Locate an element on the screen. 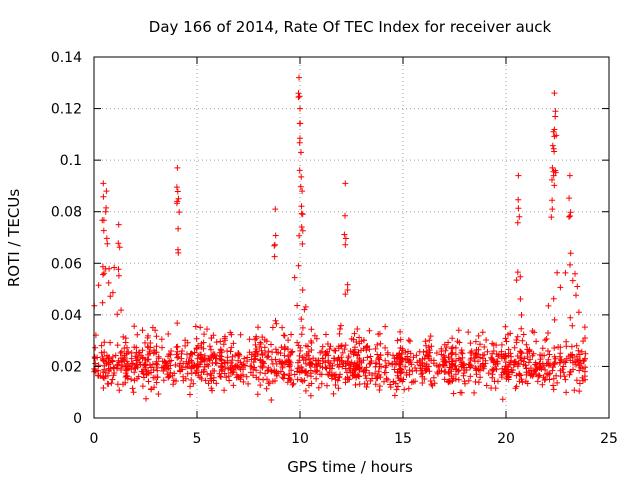 Image resolution: width=640 pixels, height=480 pixels. y-tick-label: 0.06 is located at coordinates (66, 264).